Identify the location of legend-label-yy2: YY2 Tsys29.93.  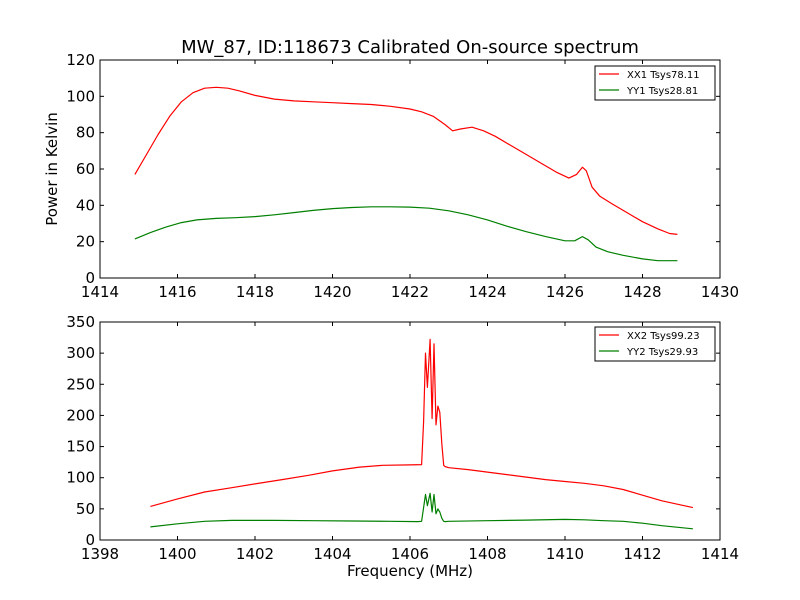
(662, 352).